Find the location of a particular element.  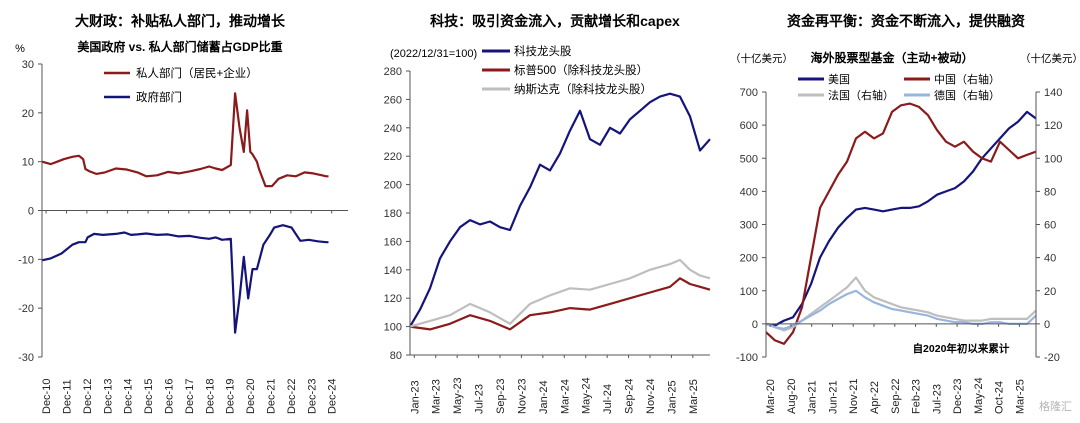

chart-title: 资金再平衡：资金不断流入，提供融资 is located at coordinates (906, 21).